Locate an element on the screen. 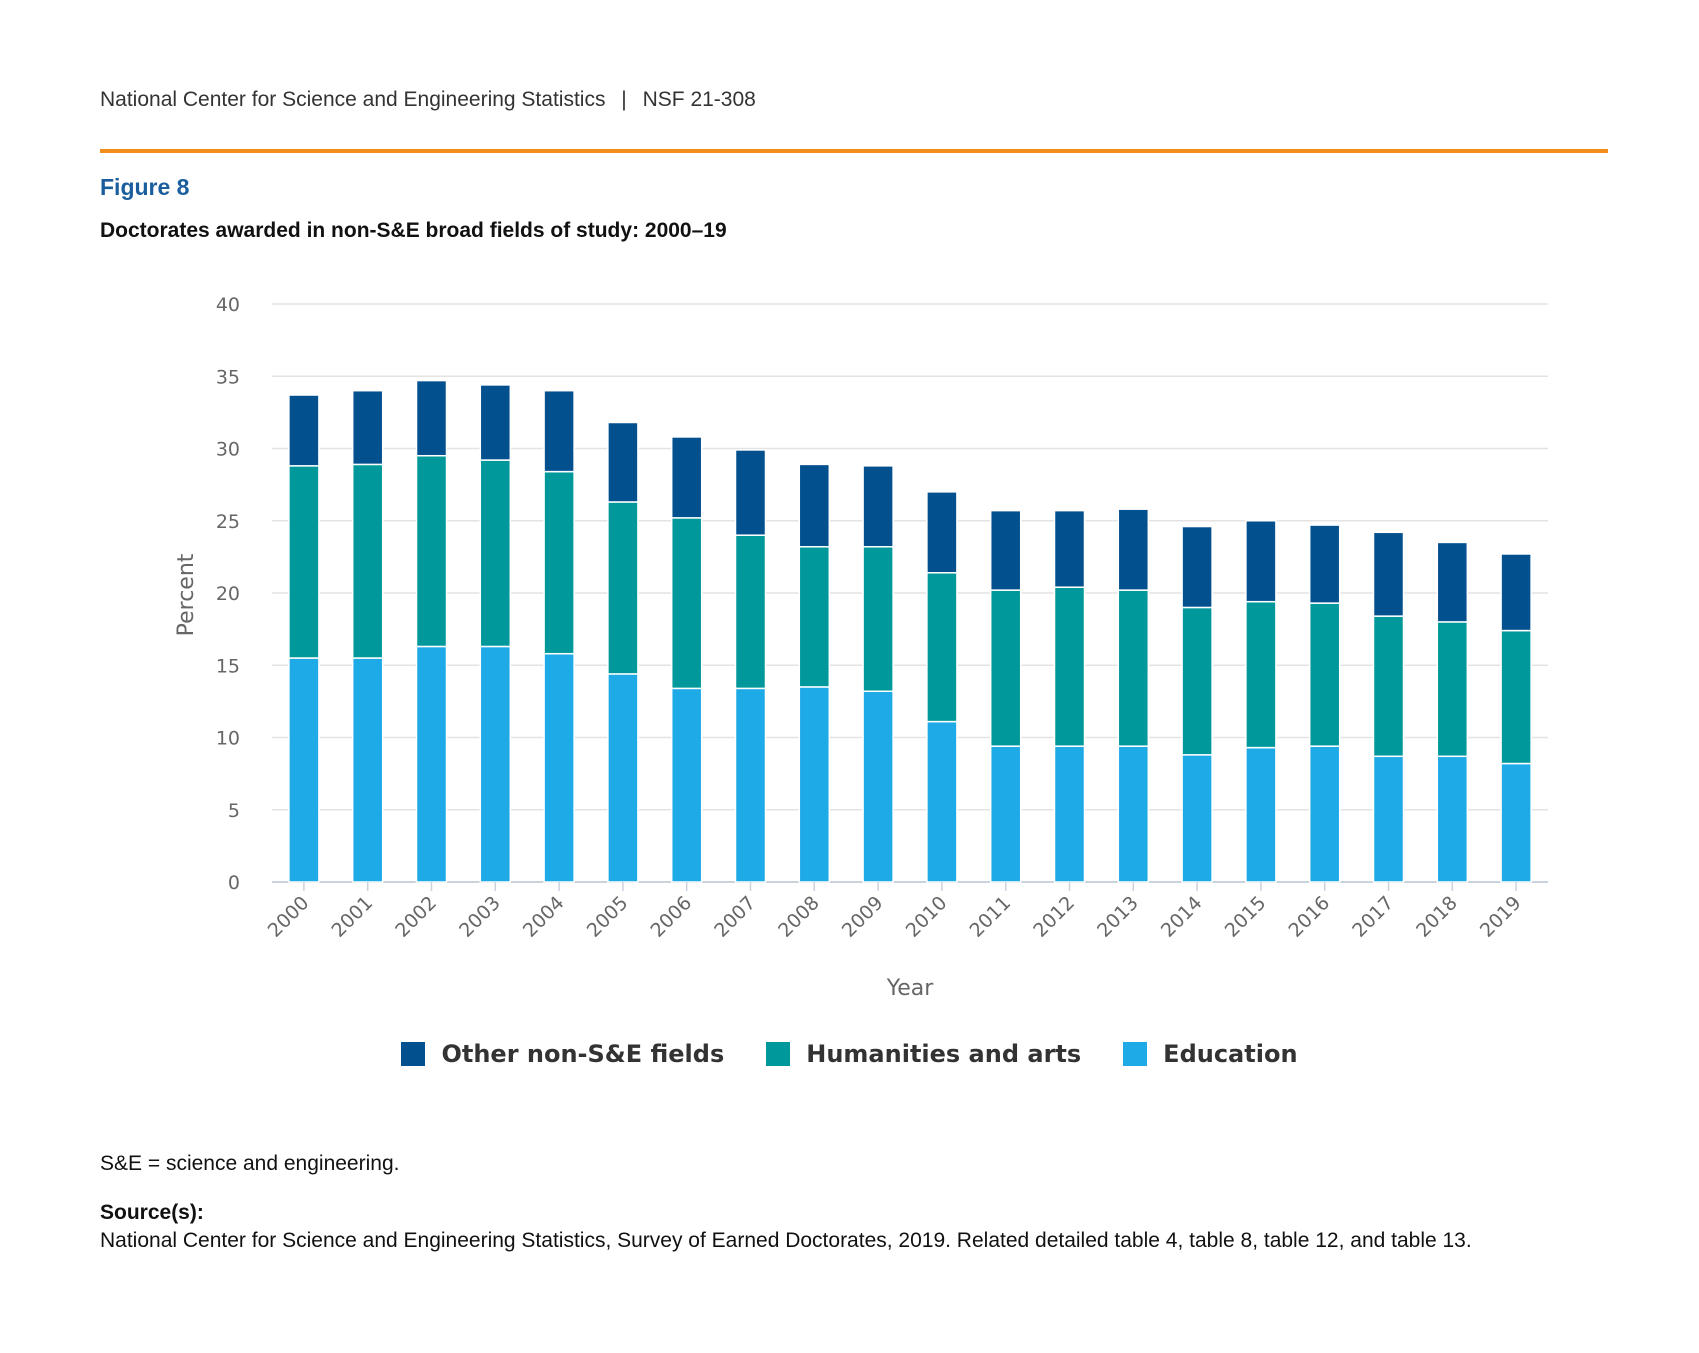  x-axis-title: Year is located at coordinates (910, 988).